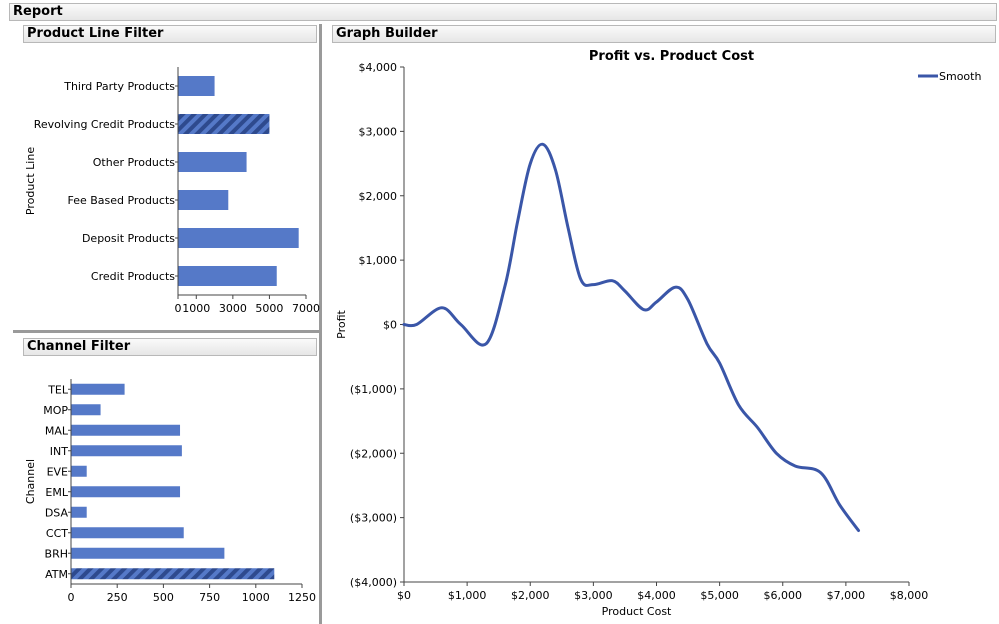 This screenshot has width=999, height=624. I want to click on category-label: TEL, so click(58, 389).